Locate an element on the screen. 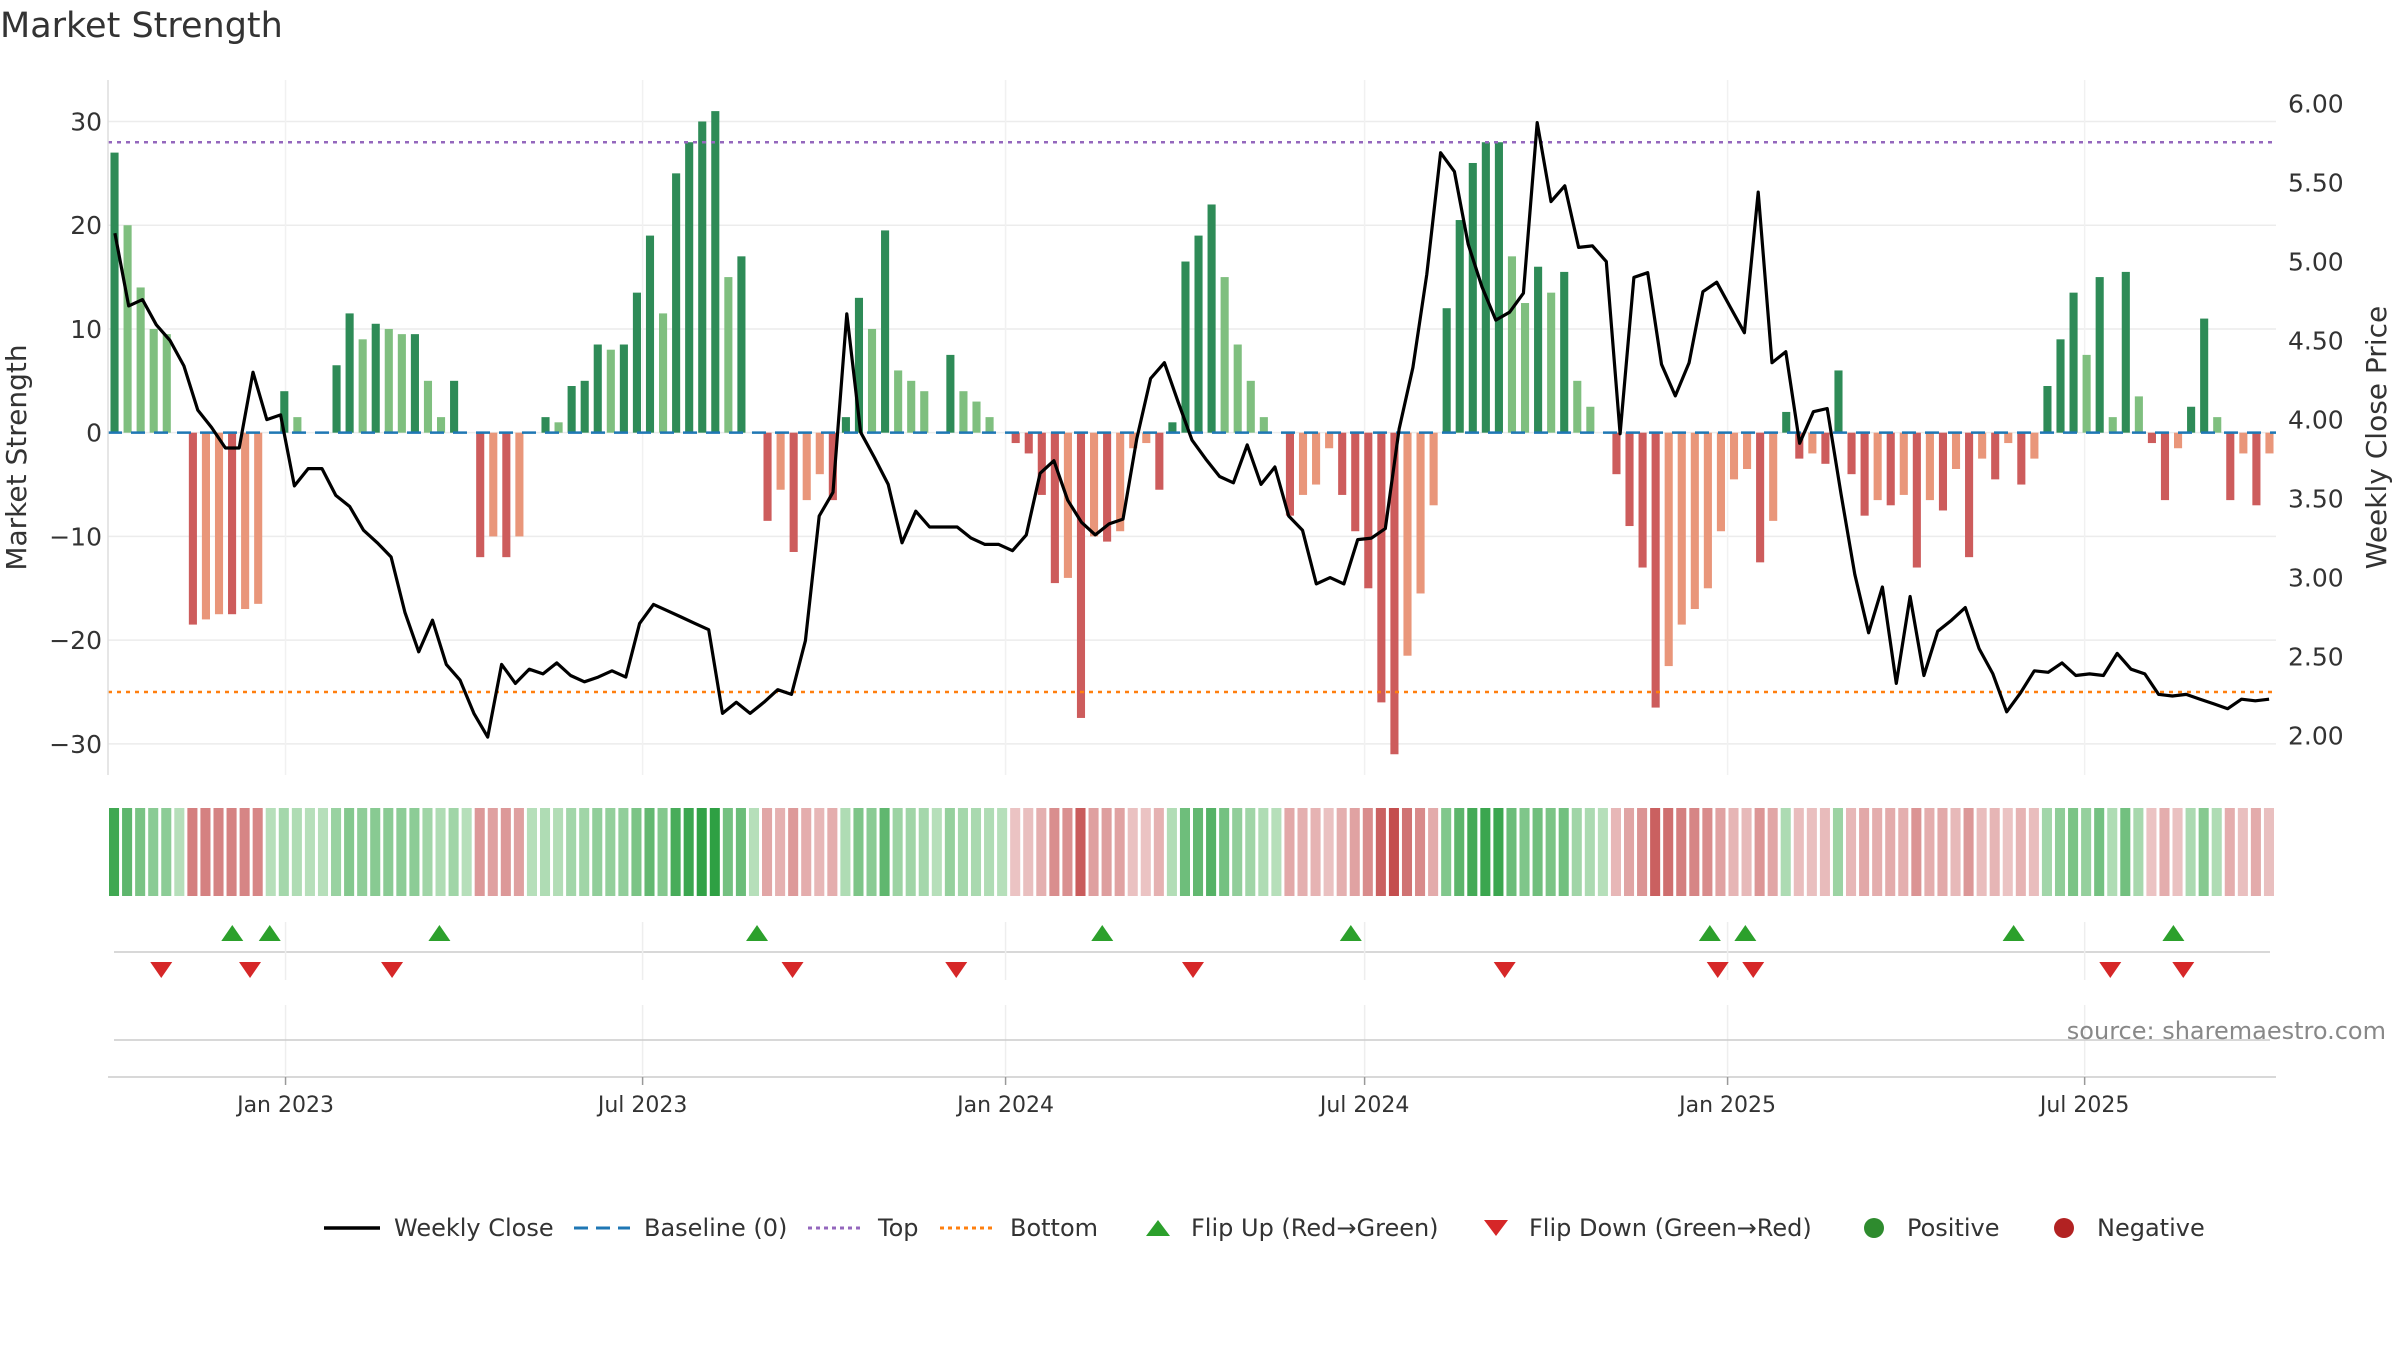 The image size is (2400, 1350). legend-item: Weekly Close is located at coordinates (438, 1228).